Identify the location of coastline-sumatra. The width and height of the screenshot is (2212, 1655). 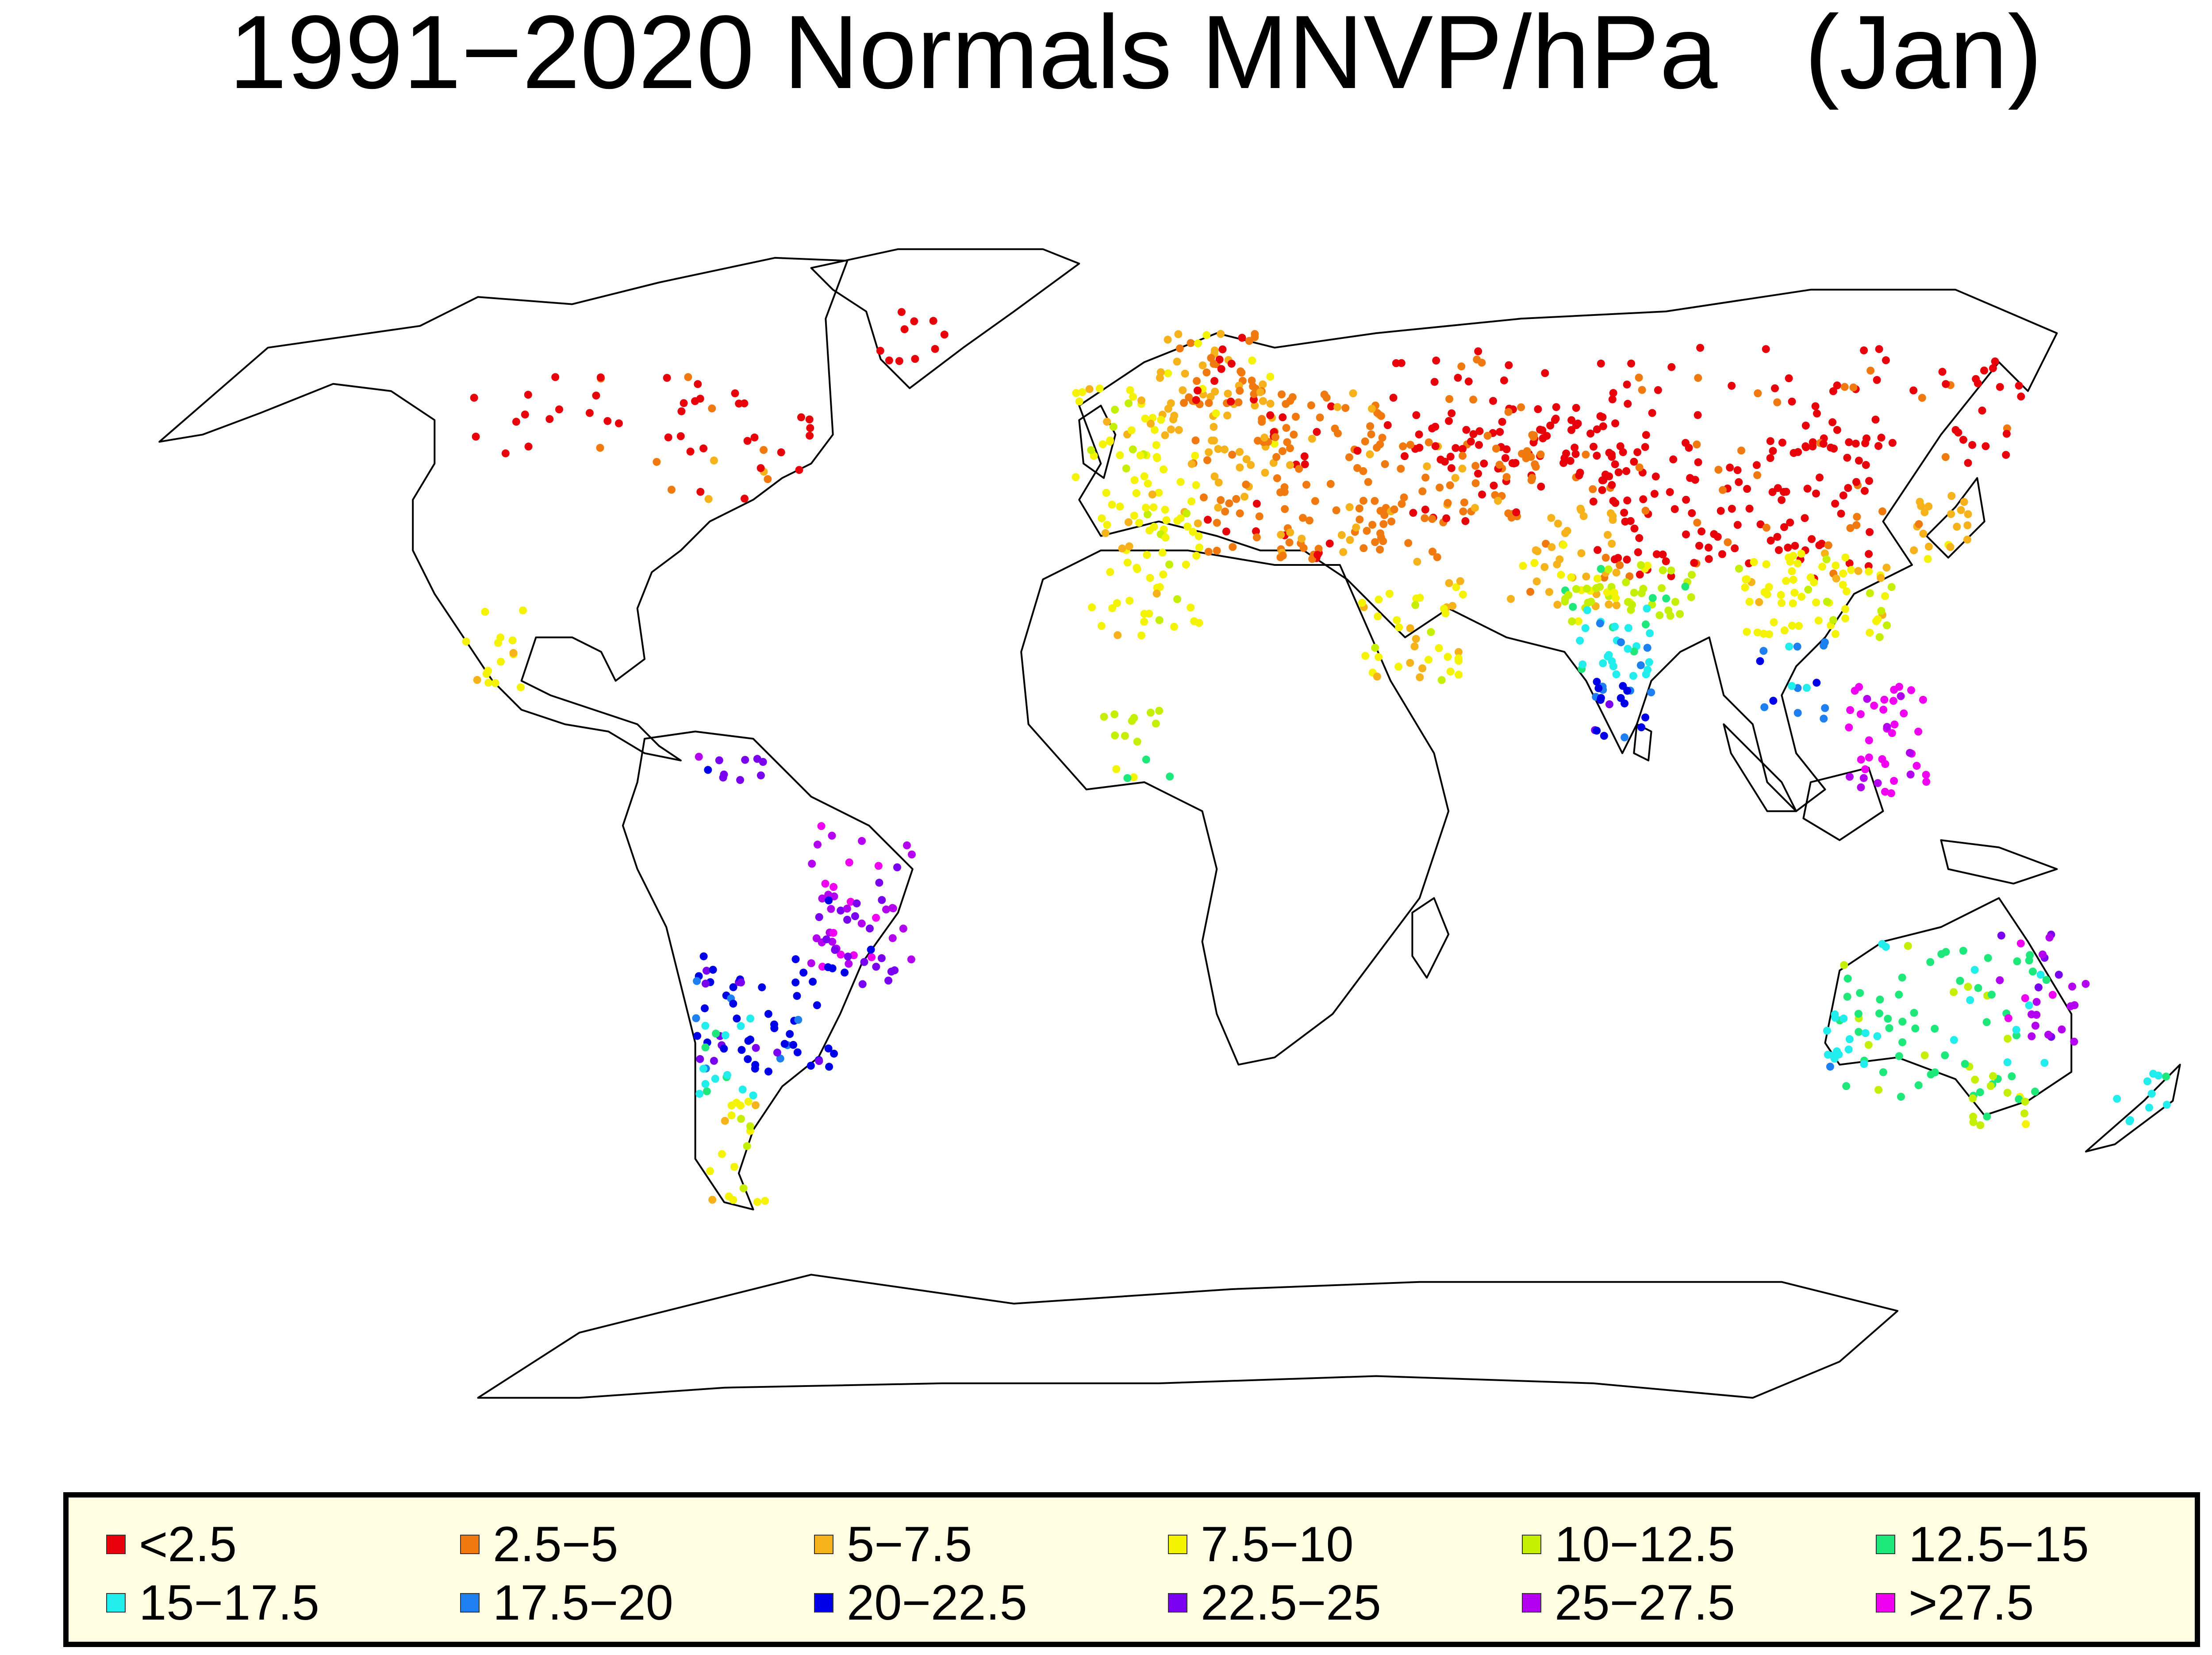
(1760, 767).